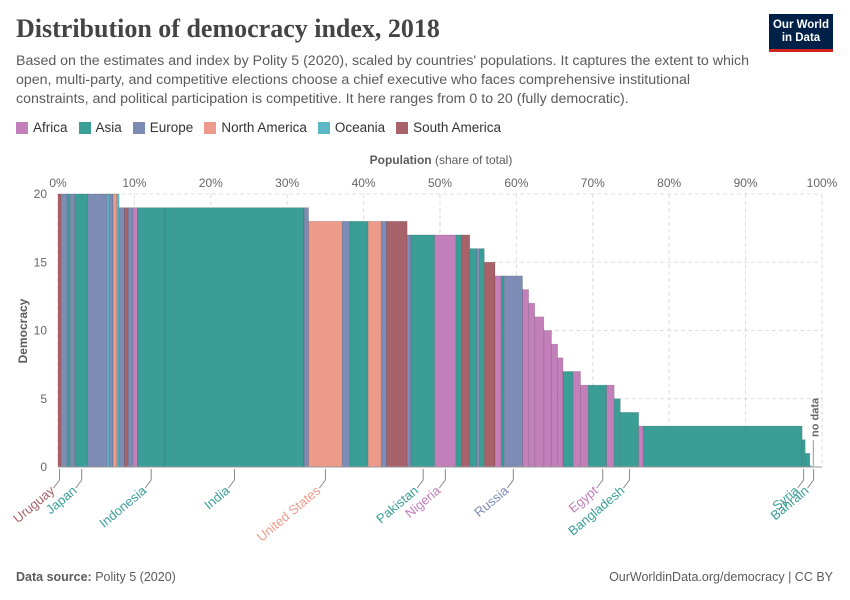 This screenshot has width=850, height=600. What do you see at coordinates (134, 183) in the screenshot?
I see `x-tick-label: 10%` at bounding box center [134, 183].